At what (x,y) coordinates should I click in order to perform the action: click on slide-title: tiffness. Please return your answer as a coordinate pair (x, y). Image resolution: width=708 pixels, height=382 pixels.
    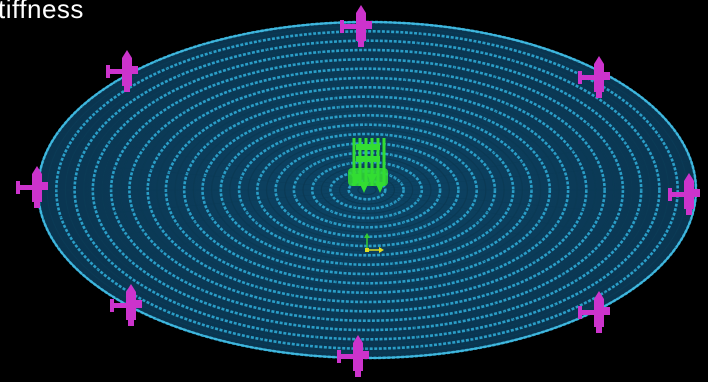
    Looking at the image, I should click on (42, 12).